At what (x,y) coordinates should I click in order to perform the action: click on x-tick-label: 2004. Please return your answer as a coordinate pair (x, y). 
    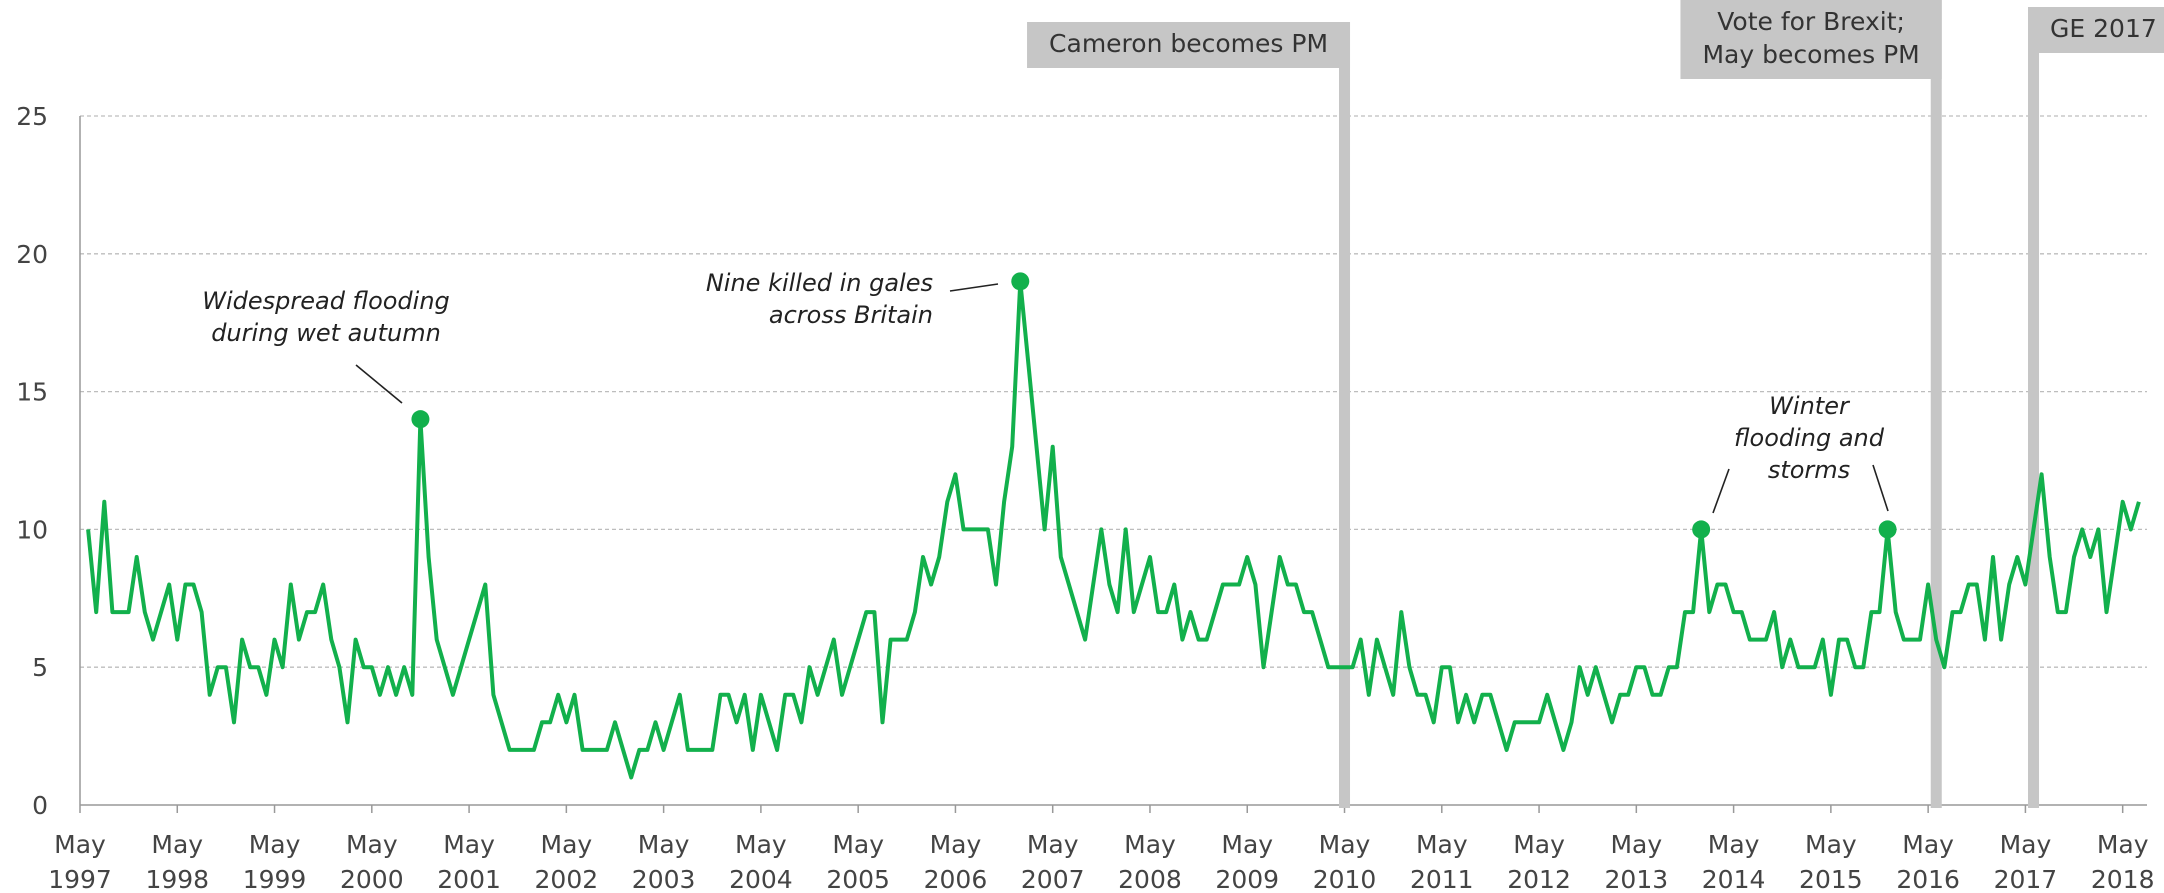
    Looking at the image, I should click on (761, 879).